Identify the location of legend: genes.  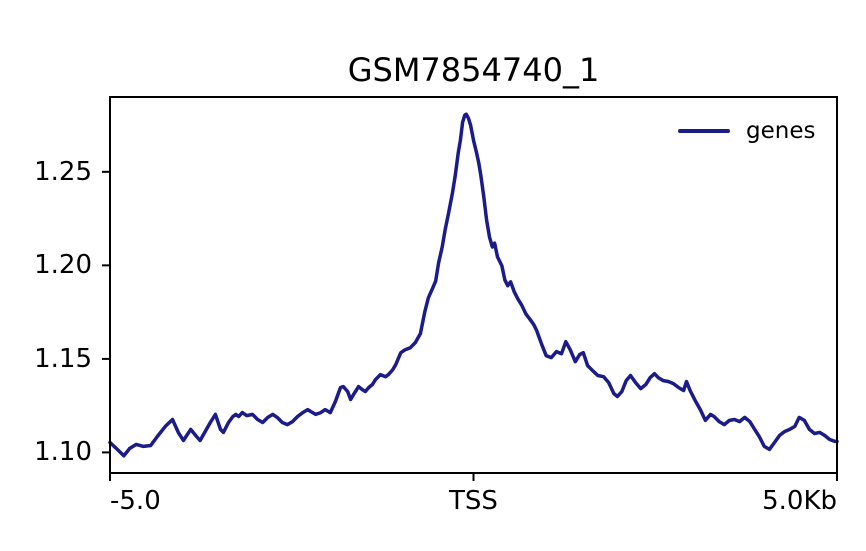
(746, 131).